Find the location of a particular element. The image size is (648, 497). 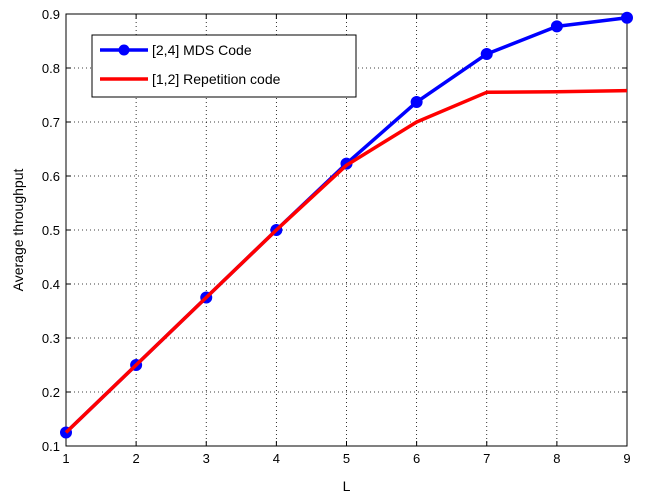

x-tick-label: 2 is located at coordinates (136, 458).